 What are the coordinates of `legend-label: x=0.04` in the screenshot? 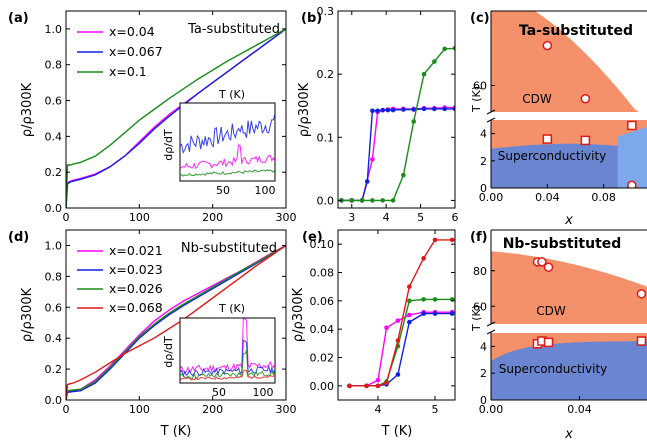 It's located at (132, 31).